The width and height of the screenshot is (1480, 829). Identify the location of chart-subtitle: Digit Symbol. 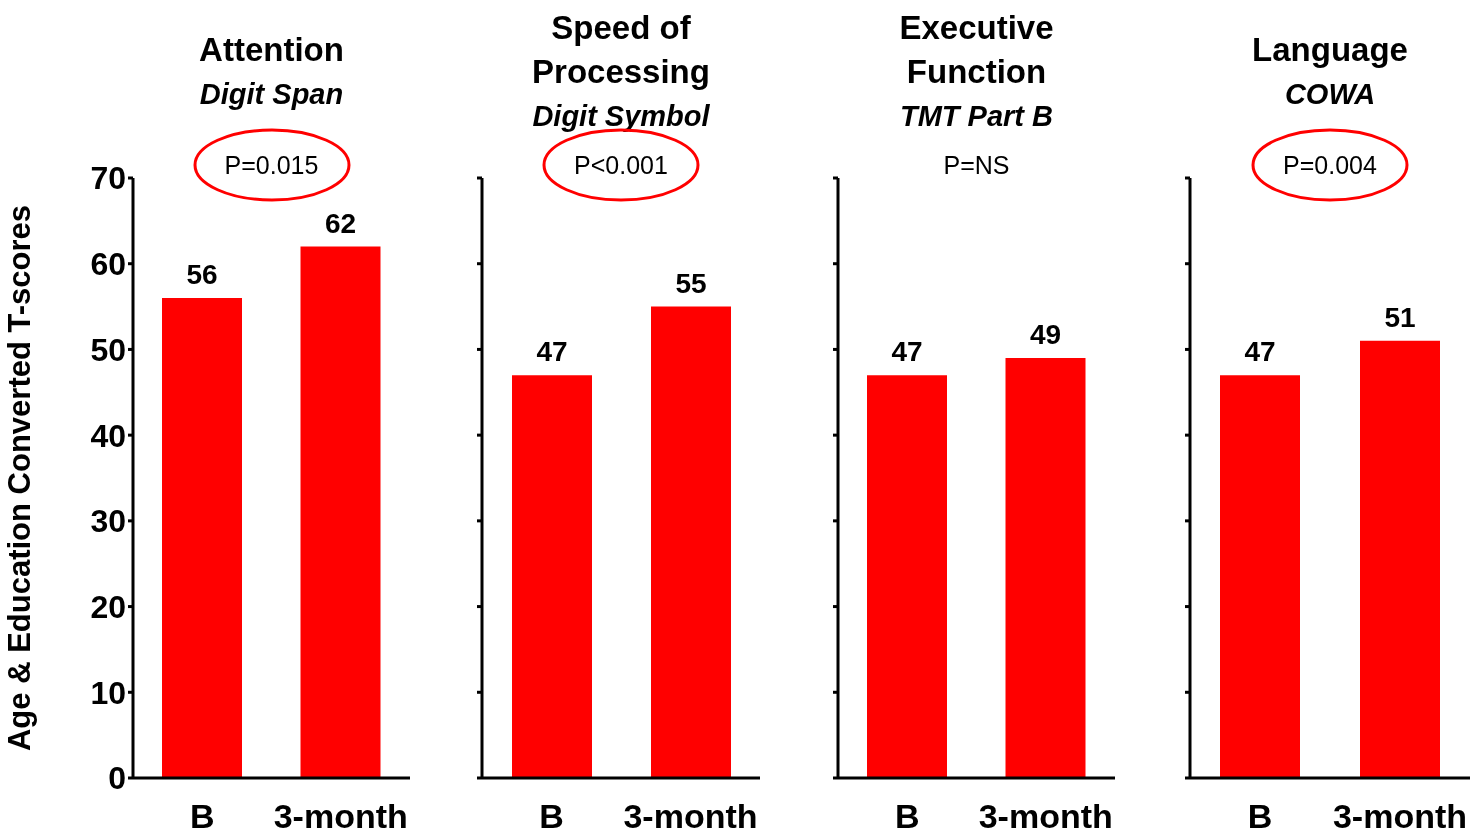
(621, 116).